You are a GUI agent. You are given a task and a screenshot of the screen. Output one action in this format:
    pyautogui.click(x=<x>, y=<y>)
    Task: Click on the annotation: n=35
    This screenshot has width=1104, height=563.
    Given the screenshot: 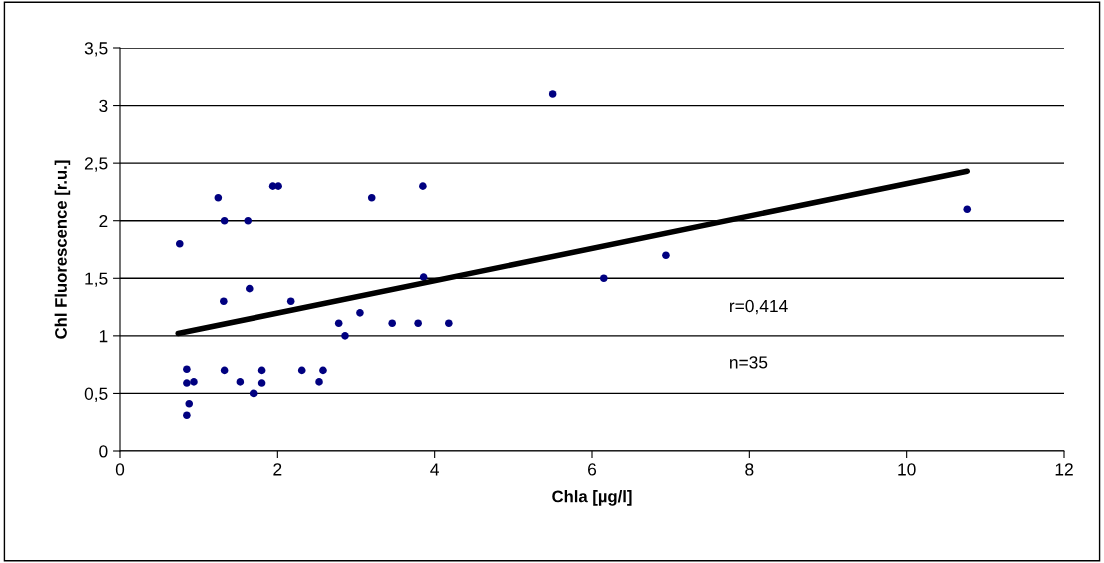 What is the action you would take?
    pyautogui.click(x=749, y=362)
    